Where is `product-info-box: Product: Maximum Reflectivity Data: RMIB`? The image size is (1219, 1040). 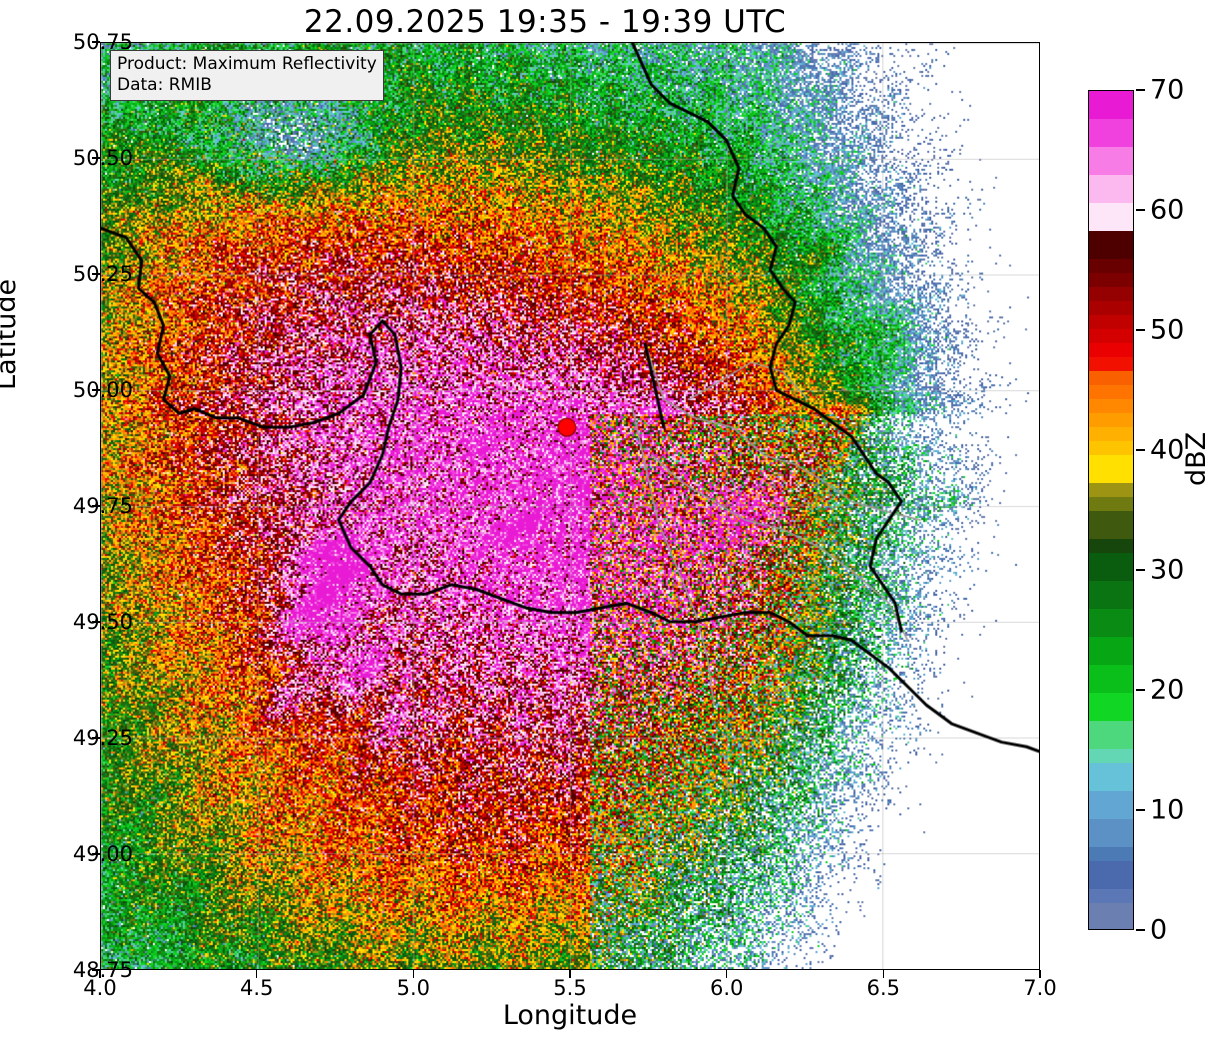
product-info-box: Product: Maximum Reflectivity Data: RMIB is located at coordinates (247, 75).